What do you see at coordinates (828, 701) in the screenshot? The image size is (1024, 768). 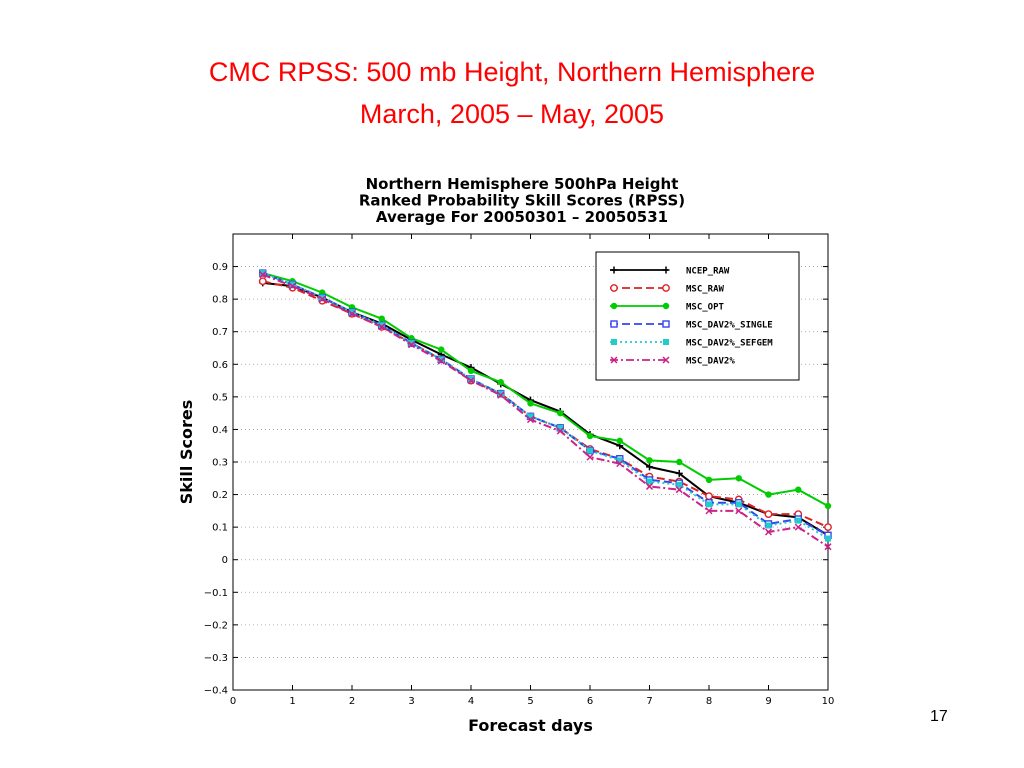 I see `x-tick-label: 10` at bounding box center [828, 701].